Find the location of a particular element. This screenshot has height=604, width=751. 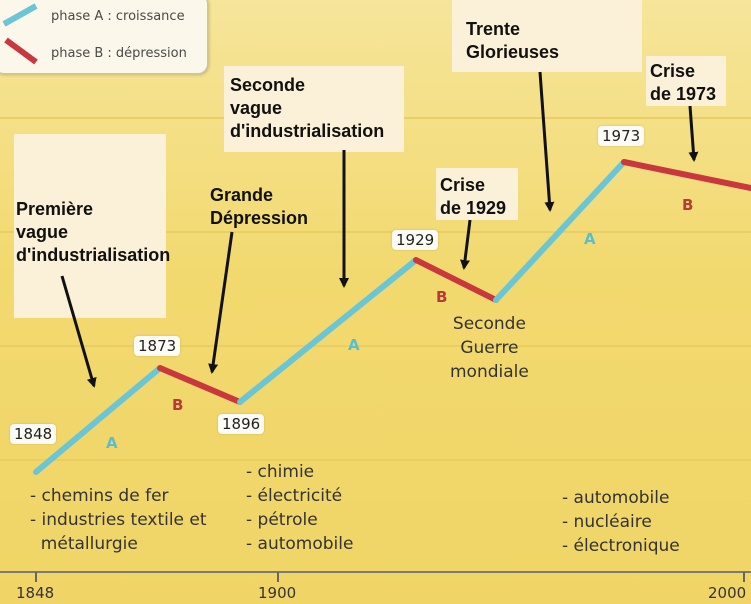

year-label-1896: 1896 is located at coordinates (241, 424).